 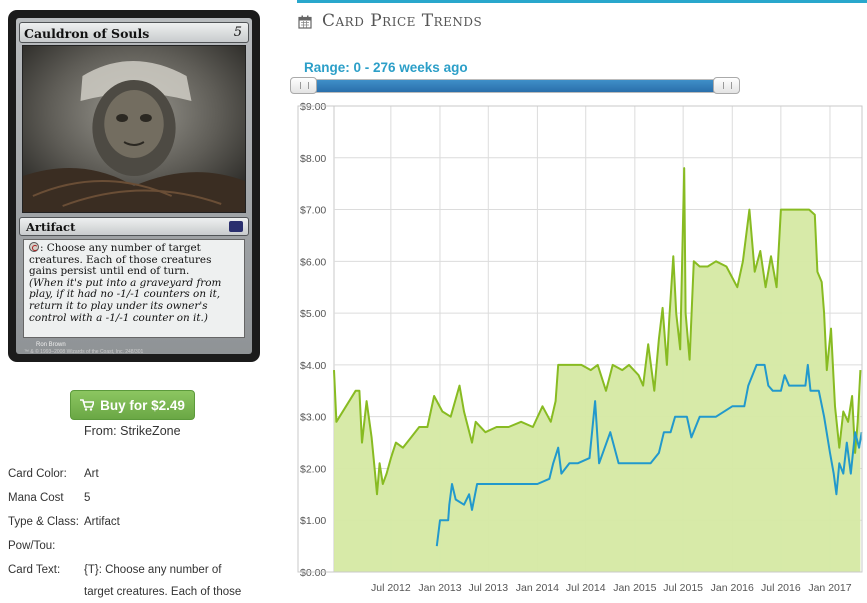 I want to click on buy-button-label: Buy for $2.49, so click(x=142, y=405).